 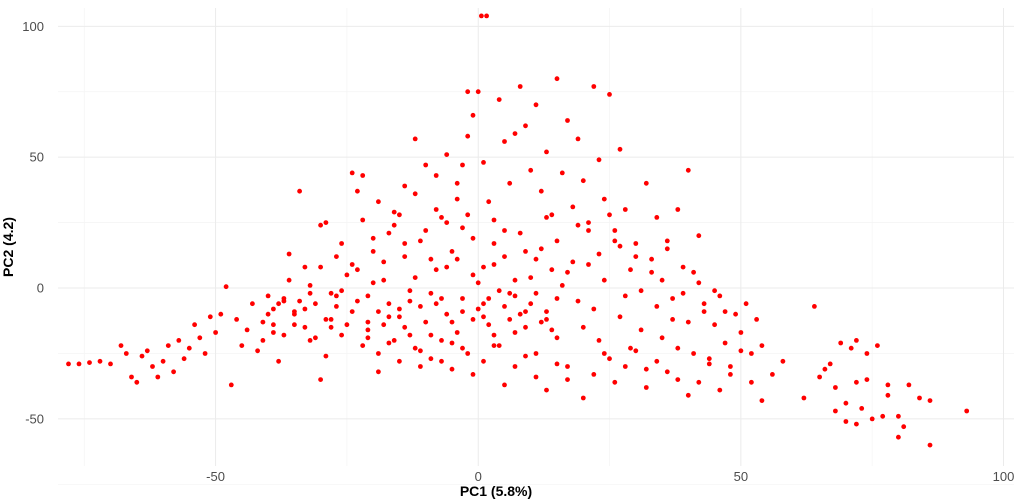 What do you see at coordinates (1004, 476) in the screenshot?
I see `x-tick-label: 100` at bounding box center [1004, 476].